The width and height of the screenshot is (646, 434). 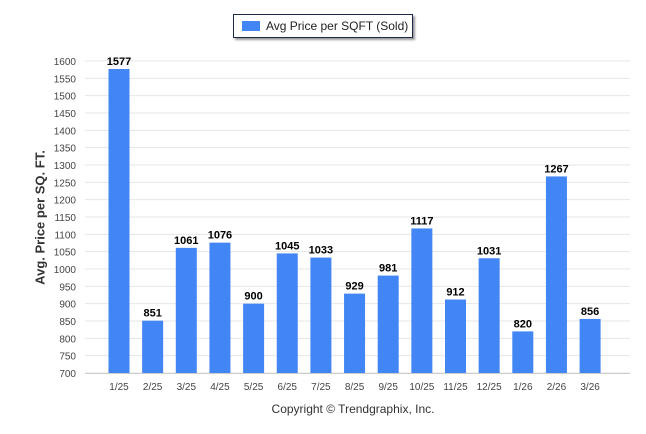 What do you see at coordinates (590, 312) in the screenshot?
I see `data-label: 856` at bounding box center [590, 312].